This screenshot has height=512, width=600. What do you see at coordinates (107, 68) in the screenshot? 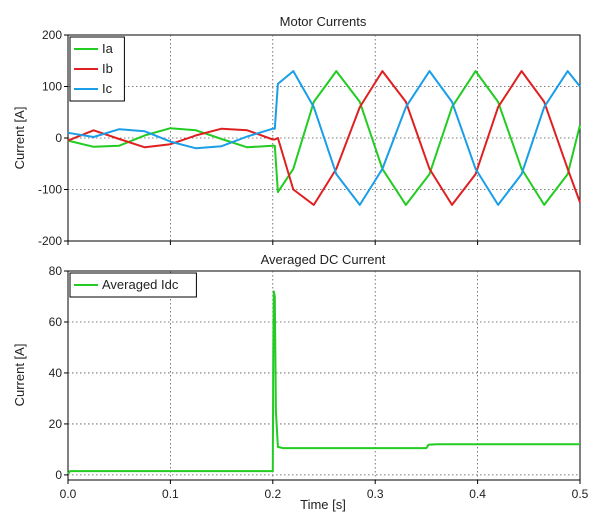
I see `legend-label-ib: Ib` at bounding box center [107, 68].